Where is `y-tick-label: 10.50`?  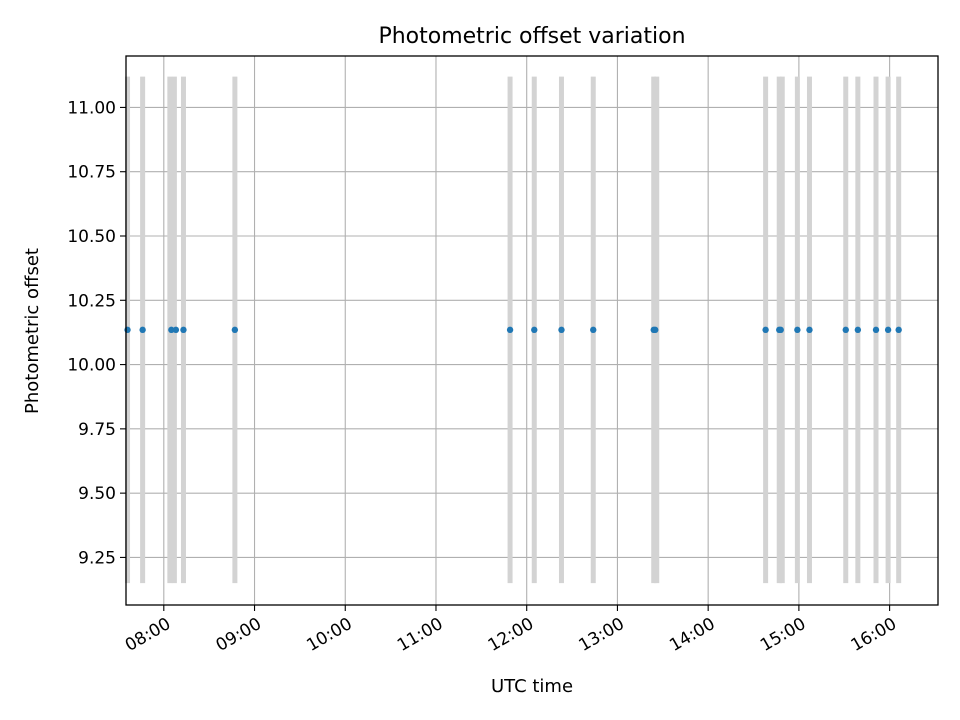 y-tick-label: 10.50 is located at coordinates (91, 237).